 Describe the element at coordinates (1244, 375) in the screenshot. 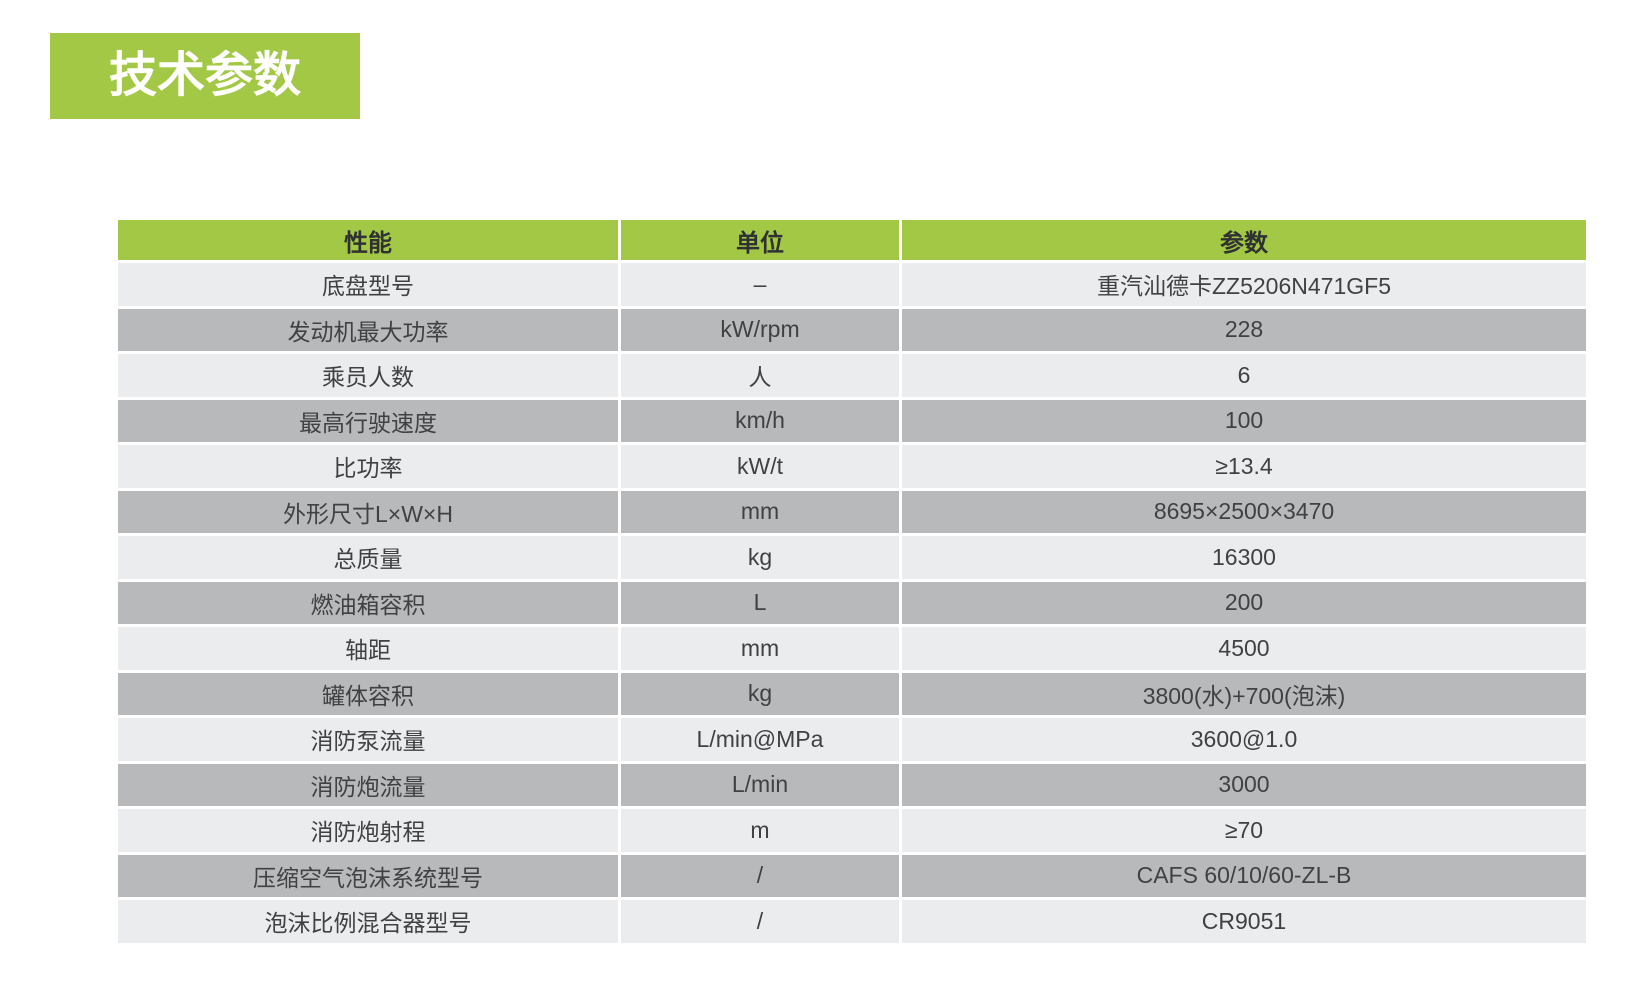

I see `parameter-cell: 6` at that location.